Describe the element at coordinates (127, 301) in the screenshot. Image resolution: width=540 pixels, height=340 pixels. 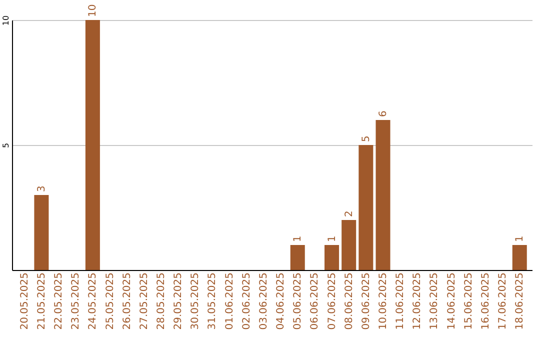
I see `x-tick-label: 26.05.2025` at that location.